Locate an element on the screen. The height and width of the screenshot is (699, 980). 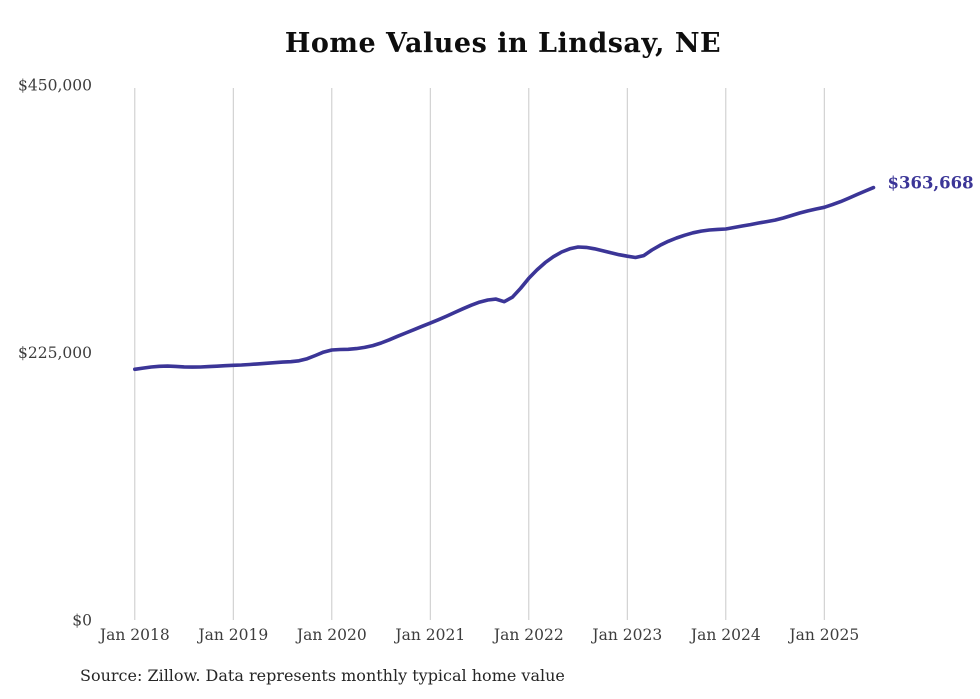
y-tick-label: $225,000 is located at coordinates (55, 353).